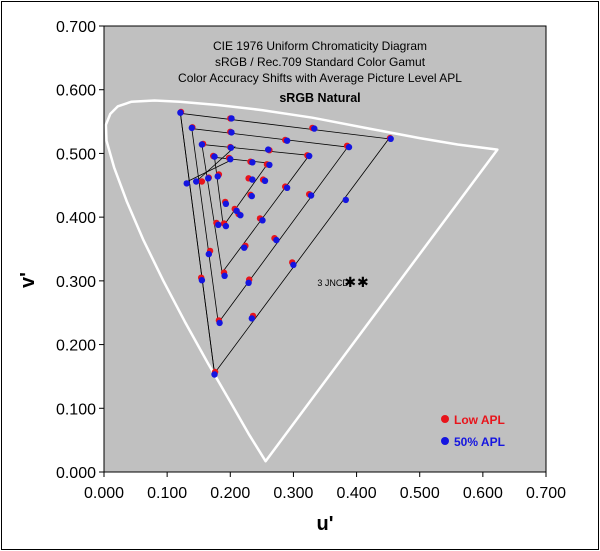  What do you see at coordinates (28, 280) in the screenshot?
I see `y-axis-label: v'` at bounding box center [28, 280].